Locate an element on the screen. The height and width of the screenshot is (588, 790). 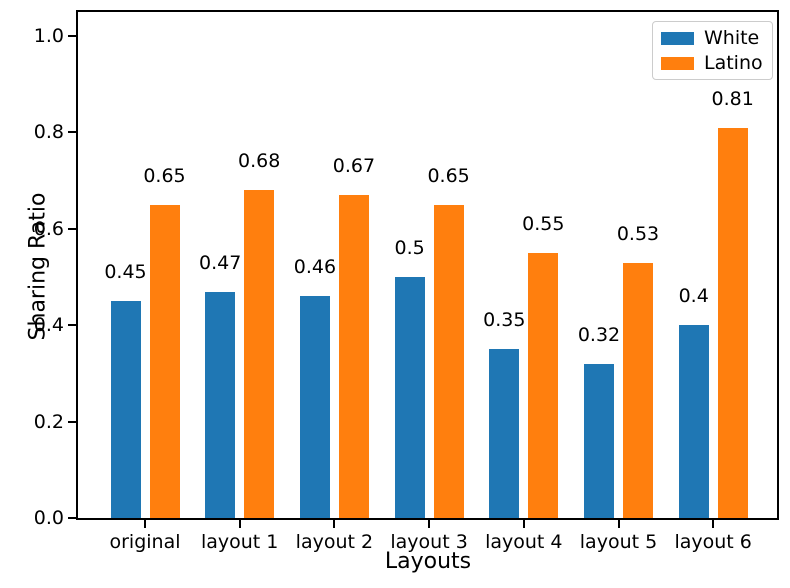
legend-item-latino: Latino is located at coordinates (712, 63).